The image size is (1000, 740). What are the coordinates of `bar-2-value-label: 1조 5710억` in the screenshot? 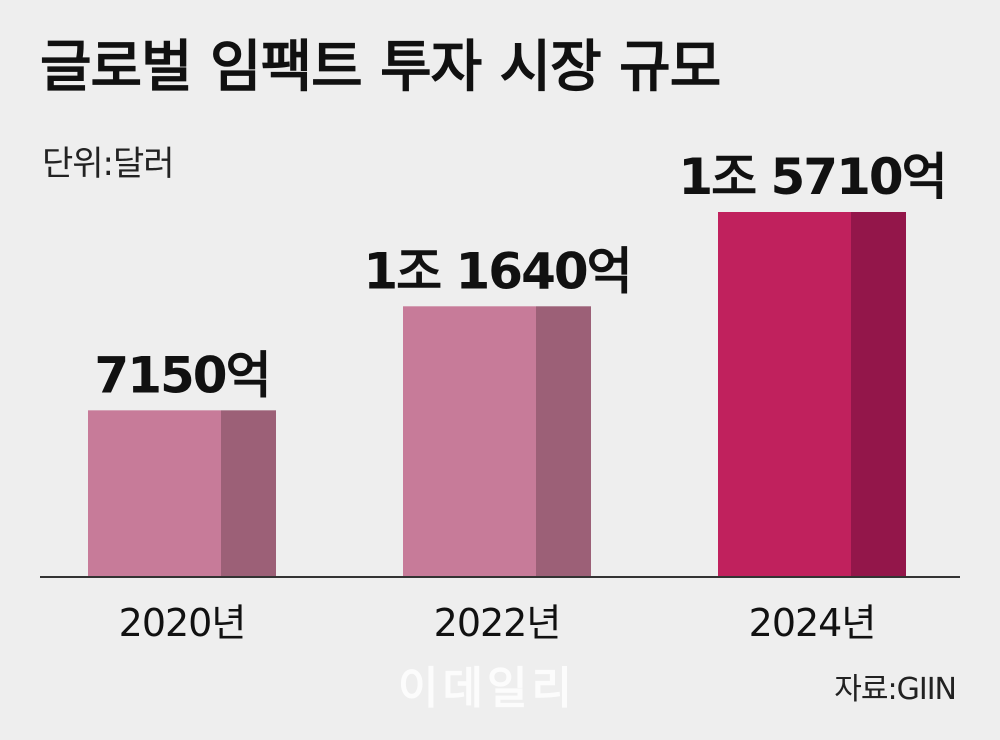 It's located at (811, 177).